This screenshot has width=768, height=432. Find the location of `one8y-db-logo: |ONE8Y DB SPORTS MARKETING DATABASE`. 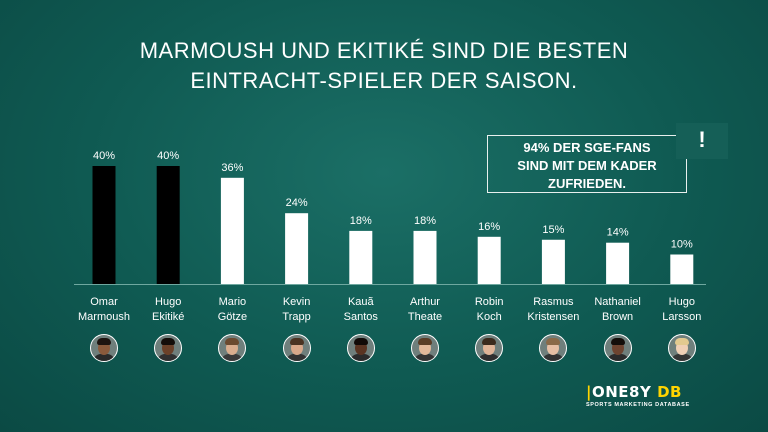

one8y-db-logo: |ONE8Y DB SPORTS MARKETING DATABASE is located at coordinates (646, 397).